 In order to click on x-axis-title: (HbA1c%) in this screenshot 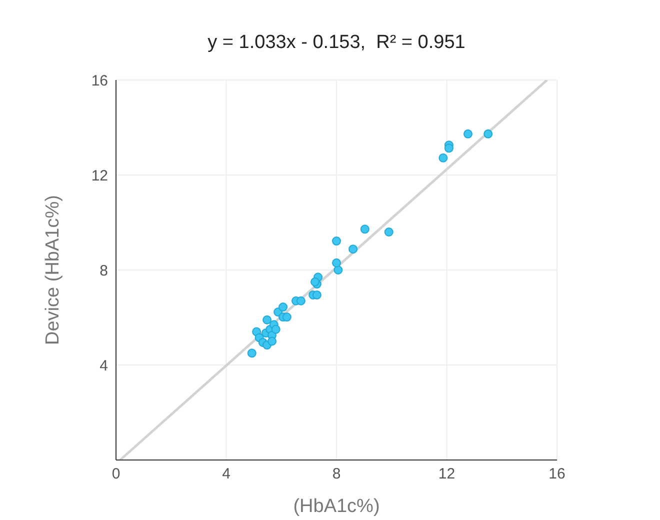, I will do `click(336, 506)`.